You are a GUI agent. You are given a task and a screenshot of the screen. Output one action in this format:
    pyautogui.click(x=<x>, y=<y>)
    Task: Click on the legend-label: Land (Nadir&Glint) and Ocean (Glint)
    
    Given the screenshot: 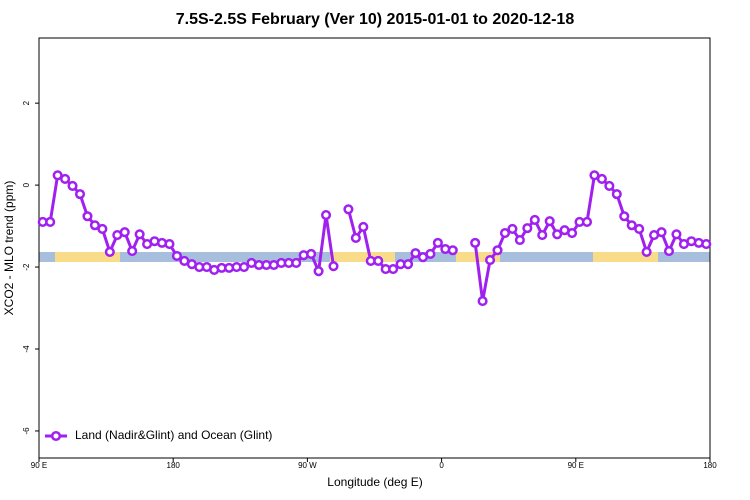 What is the action you would take?
    pyautogui.click(x=173, y=435)
    